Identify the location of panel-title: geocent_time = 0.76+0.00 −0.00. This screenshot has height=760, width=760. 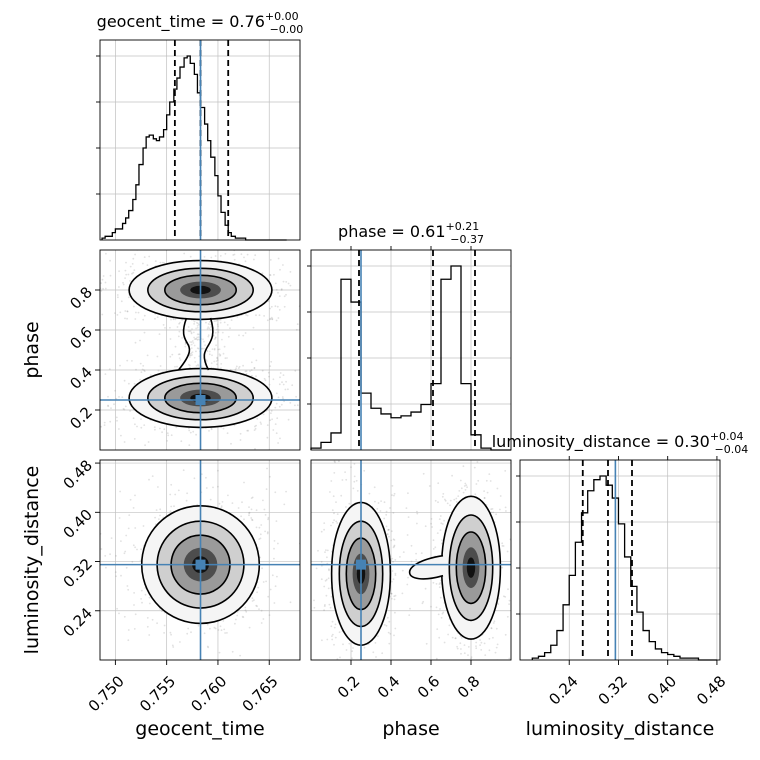
(200, 23).